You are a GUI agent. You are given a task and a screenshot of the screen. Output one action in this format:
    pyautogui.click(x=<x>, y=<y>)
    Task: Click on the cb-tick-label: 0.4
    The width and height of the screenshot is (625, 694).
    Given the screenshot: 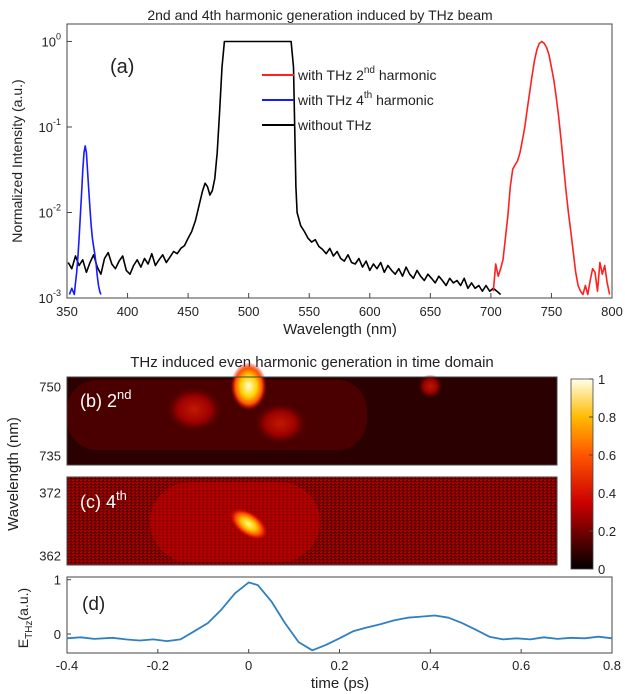 What is the action you would take?
    pyautogui.click(x=607, y=493)
    